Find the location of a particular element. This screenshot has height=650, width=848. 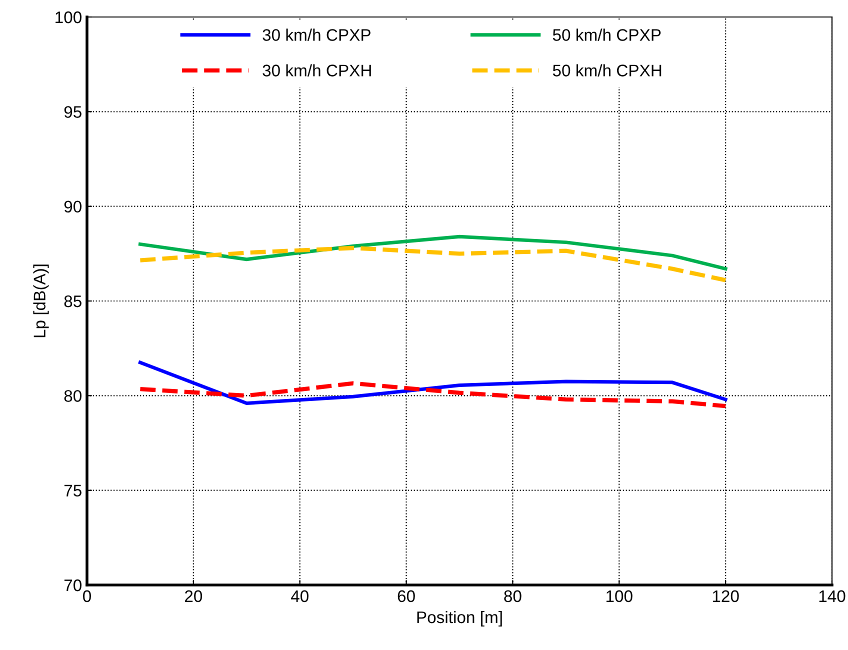

x-tick-label: 0 is located at coordinates (87, 596).